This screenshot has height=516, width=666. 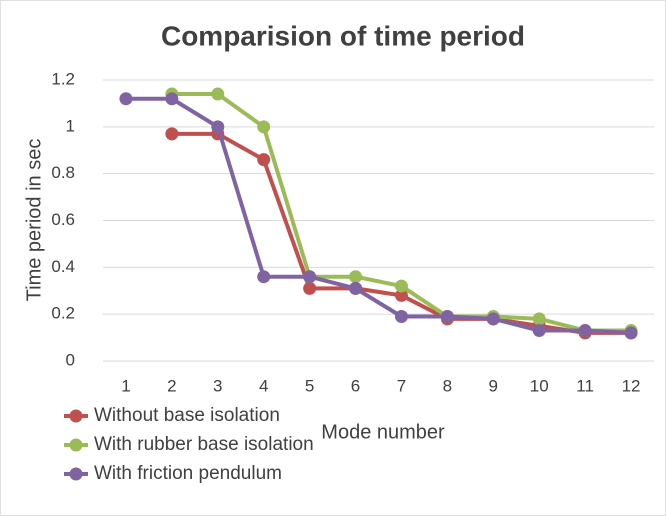 I want to click on x-tick-label: 1, so click(x=125, y=385).